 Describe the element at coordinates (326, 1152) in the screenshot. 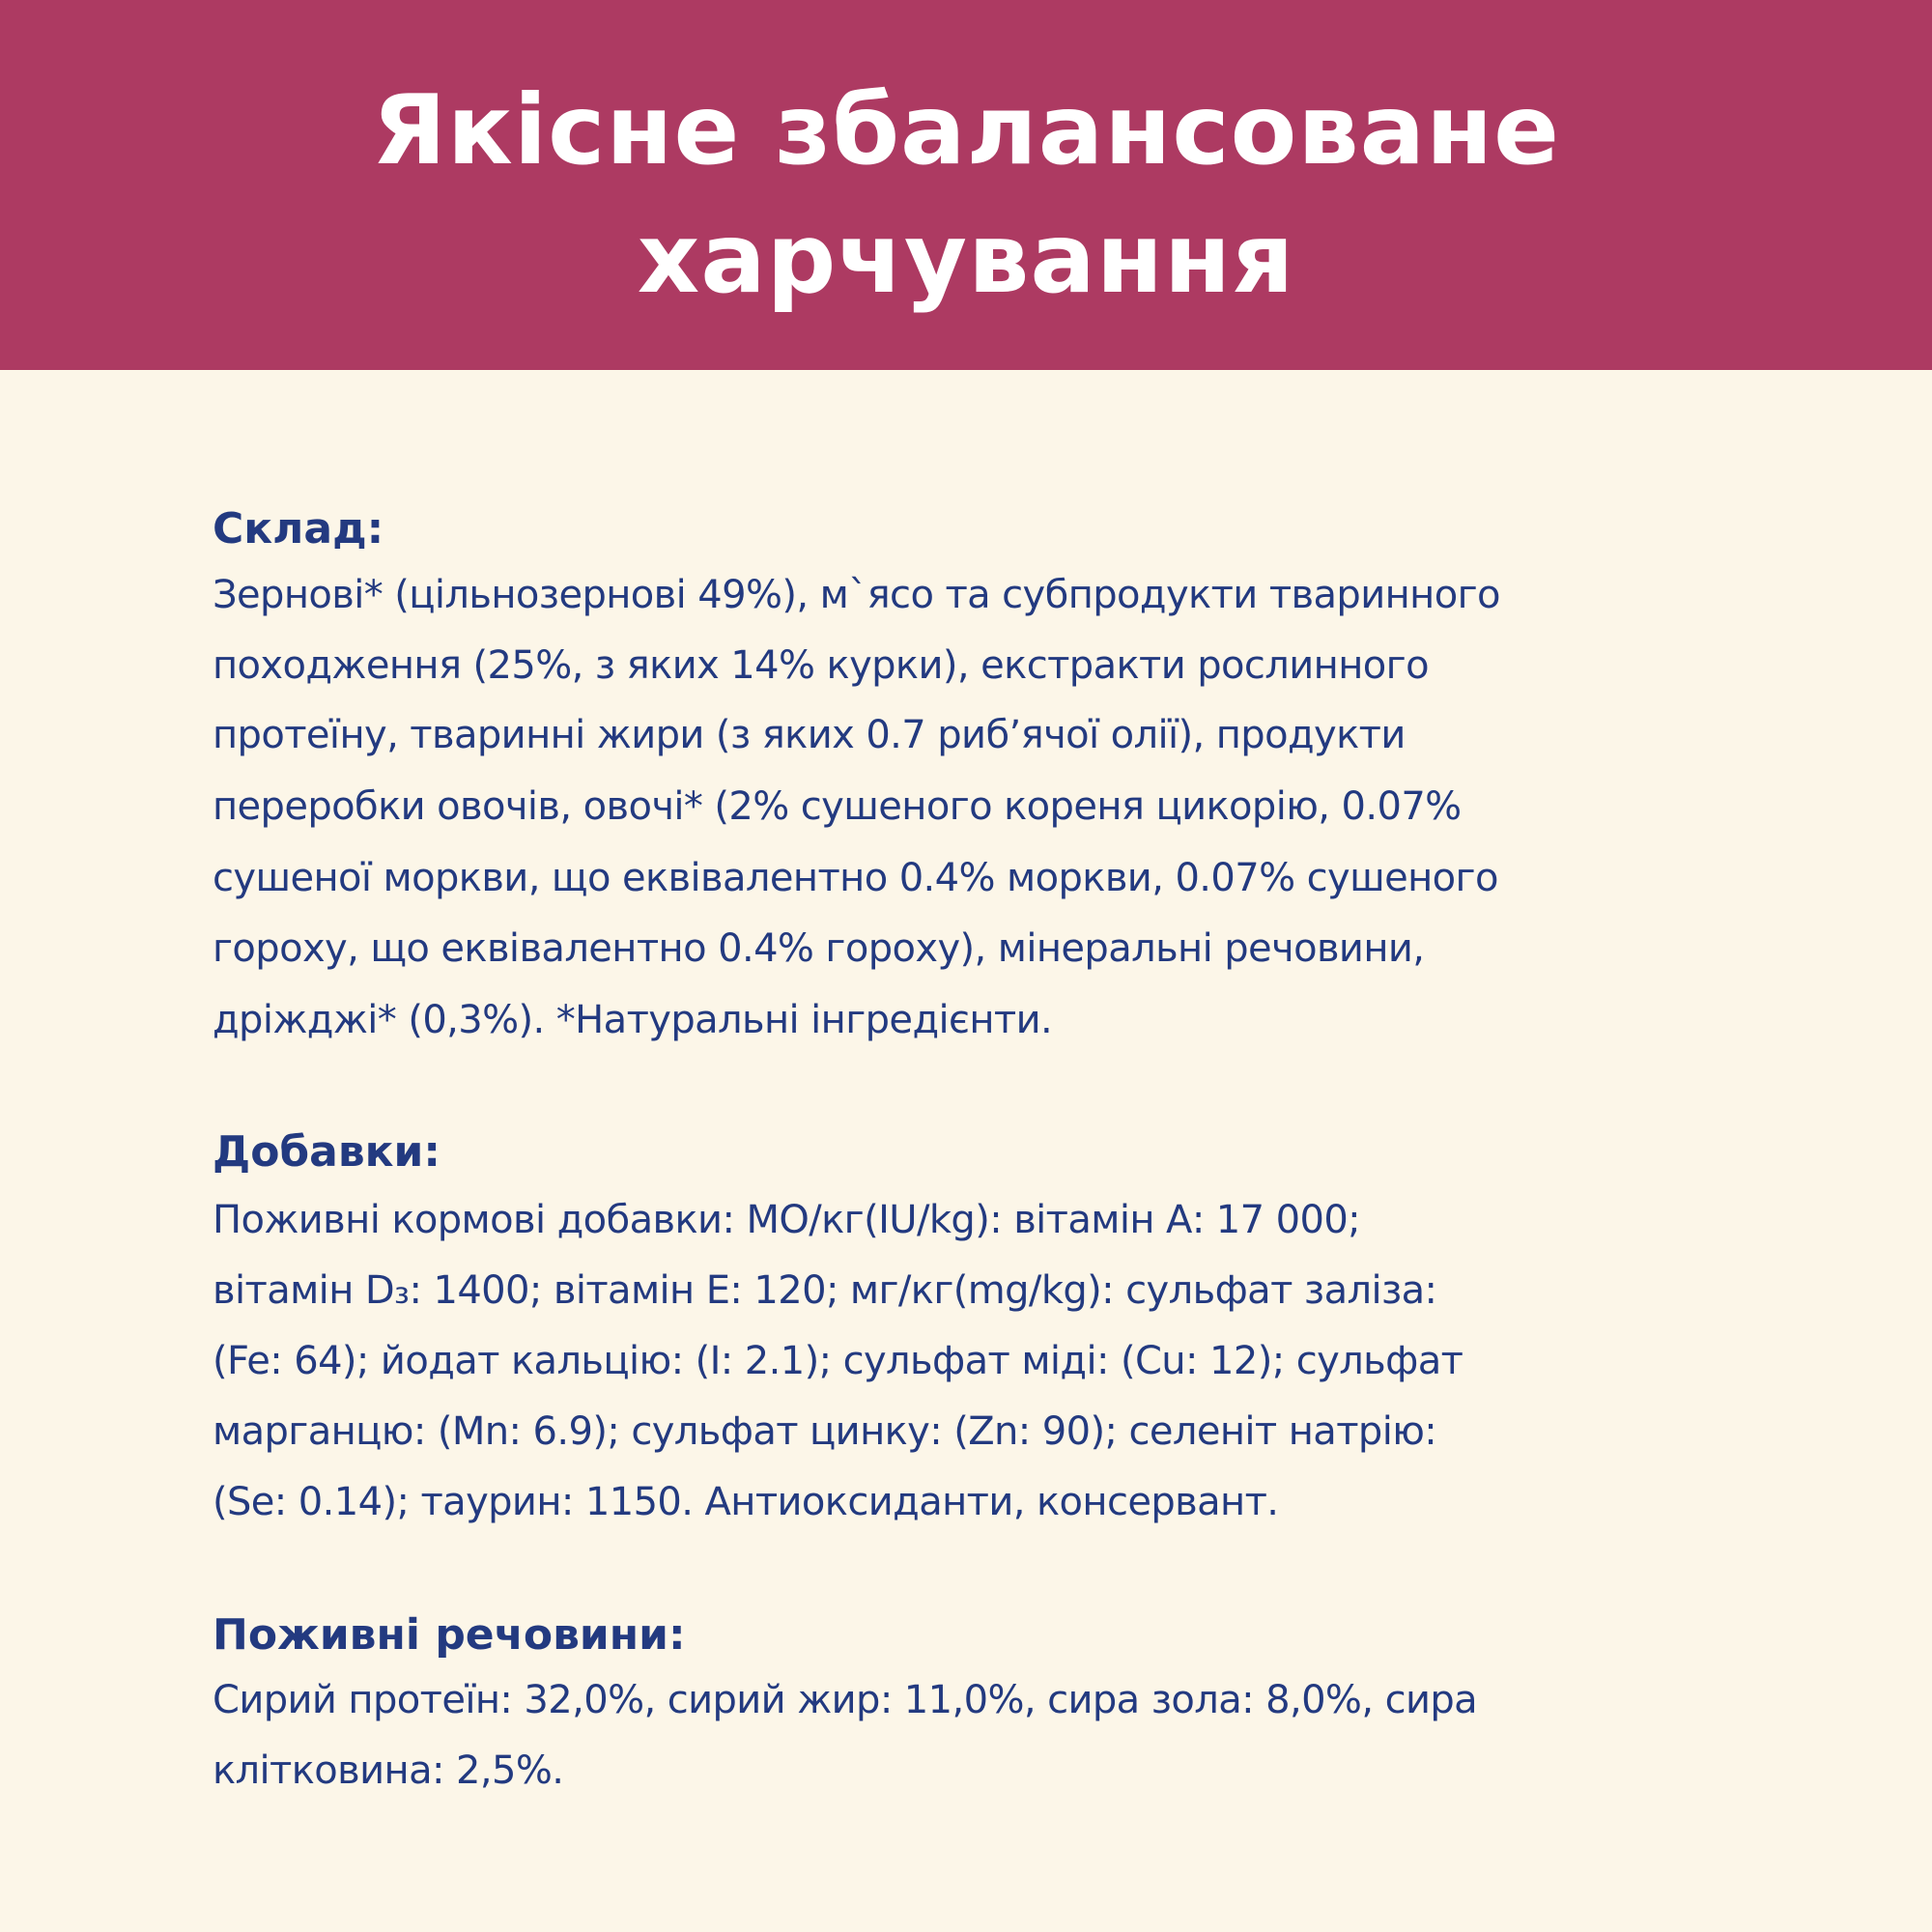

I see `section-heading-additives: Добавки:` at that location.